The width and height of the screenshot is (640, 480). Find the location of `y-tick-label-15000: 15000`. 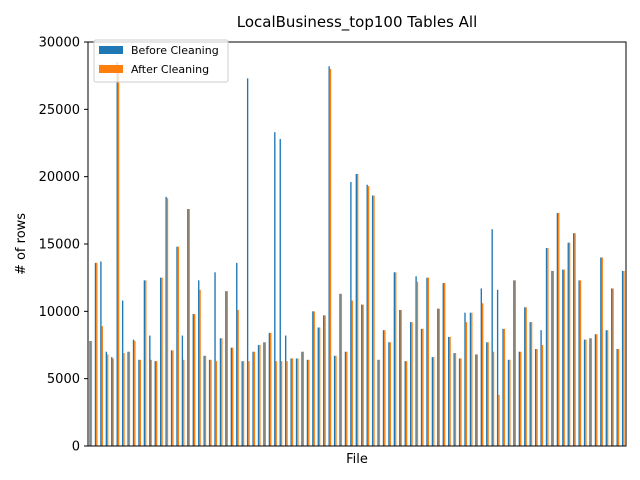

y-tick-label-15000: 15000 is located at coordinates (59, 245).